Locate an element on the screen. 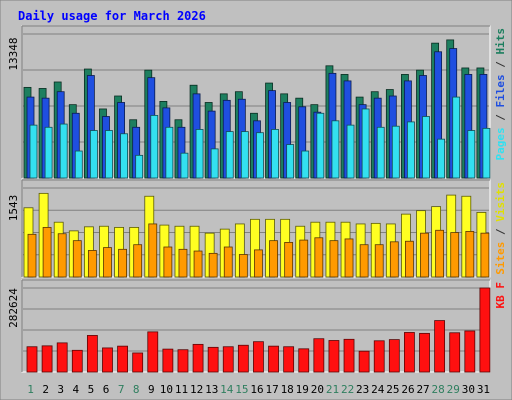  legend-hits: Pages / Files / Hits is located at coordinates (500, 94).